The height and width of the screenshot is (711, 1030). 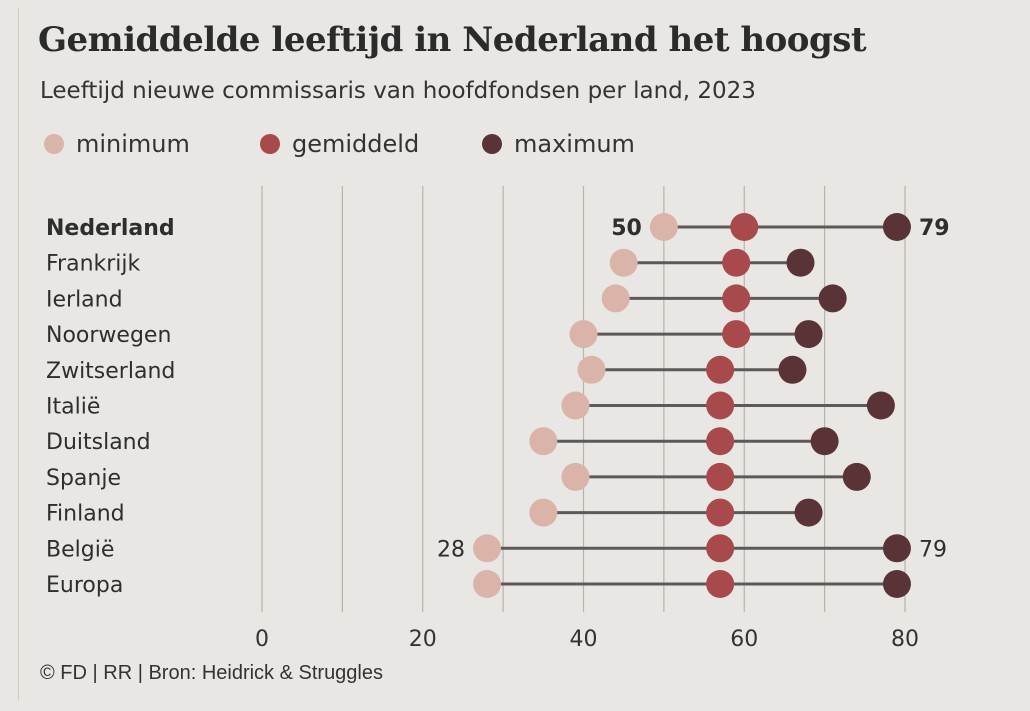 What do you see at coordinates (584, 639) in the screenshot?
I see `x-tick-label: 40` at bounding box center [584, 639].